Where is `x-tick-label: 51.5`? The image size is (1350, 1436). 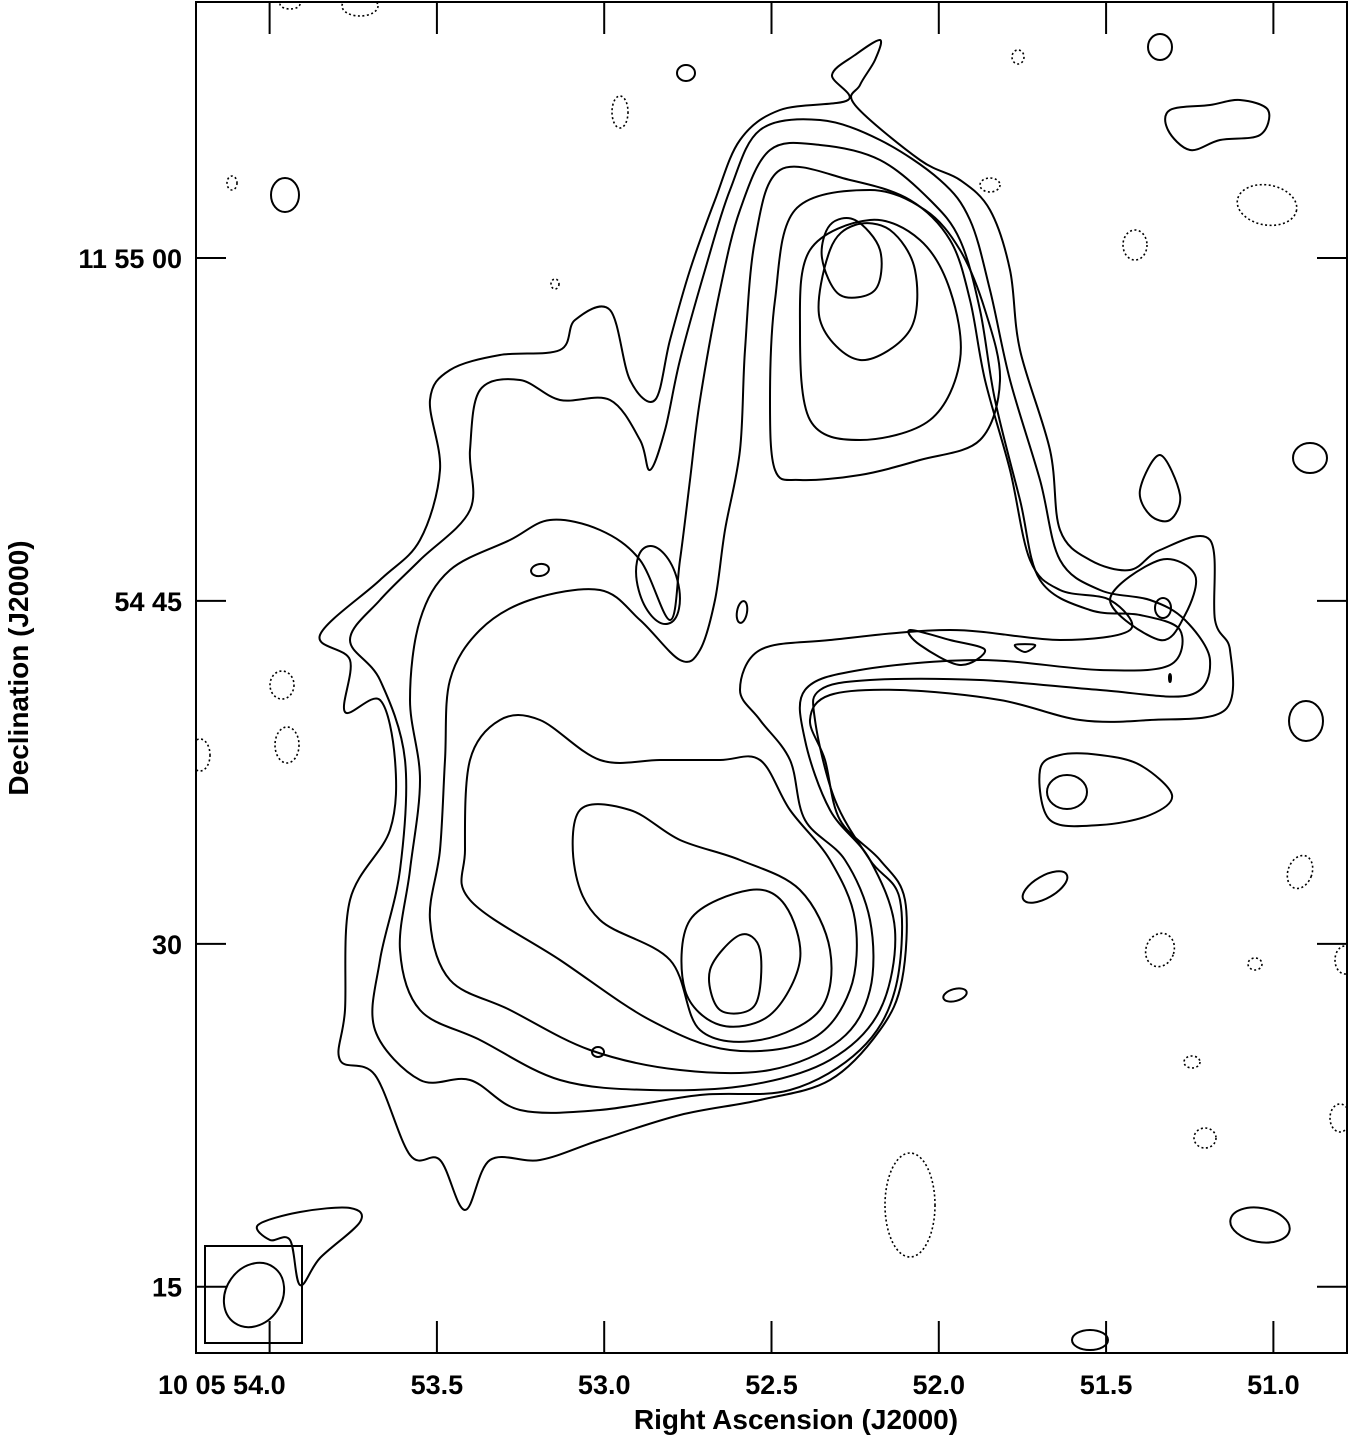 x-tick-label: 51.5 is located at coordinates (1106, 1385).